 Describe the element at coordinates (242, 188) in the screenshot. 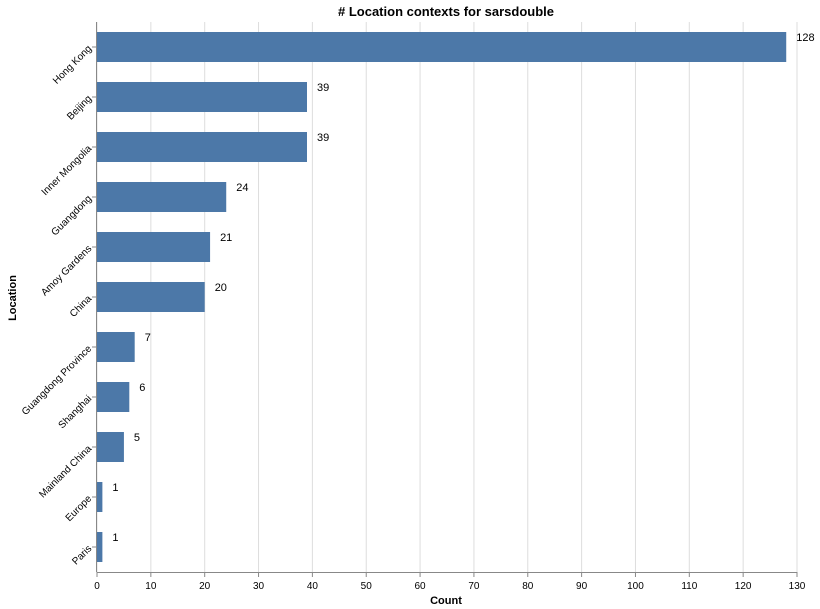

I see `data-label: 24` at that location.